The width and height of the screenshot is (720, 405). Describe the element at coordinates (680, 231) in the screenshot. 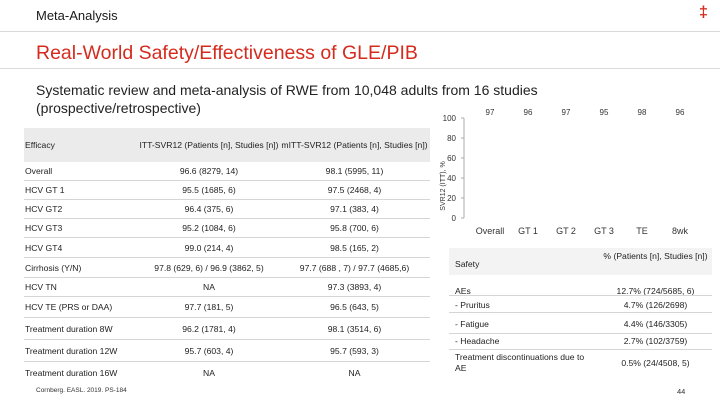

I see `x-category-label: 8wk` at that location.